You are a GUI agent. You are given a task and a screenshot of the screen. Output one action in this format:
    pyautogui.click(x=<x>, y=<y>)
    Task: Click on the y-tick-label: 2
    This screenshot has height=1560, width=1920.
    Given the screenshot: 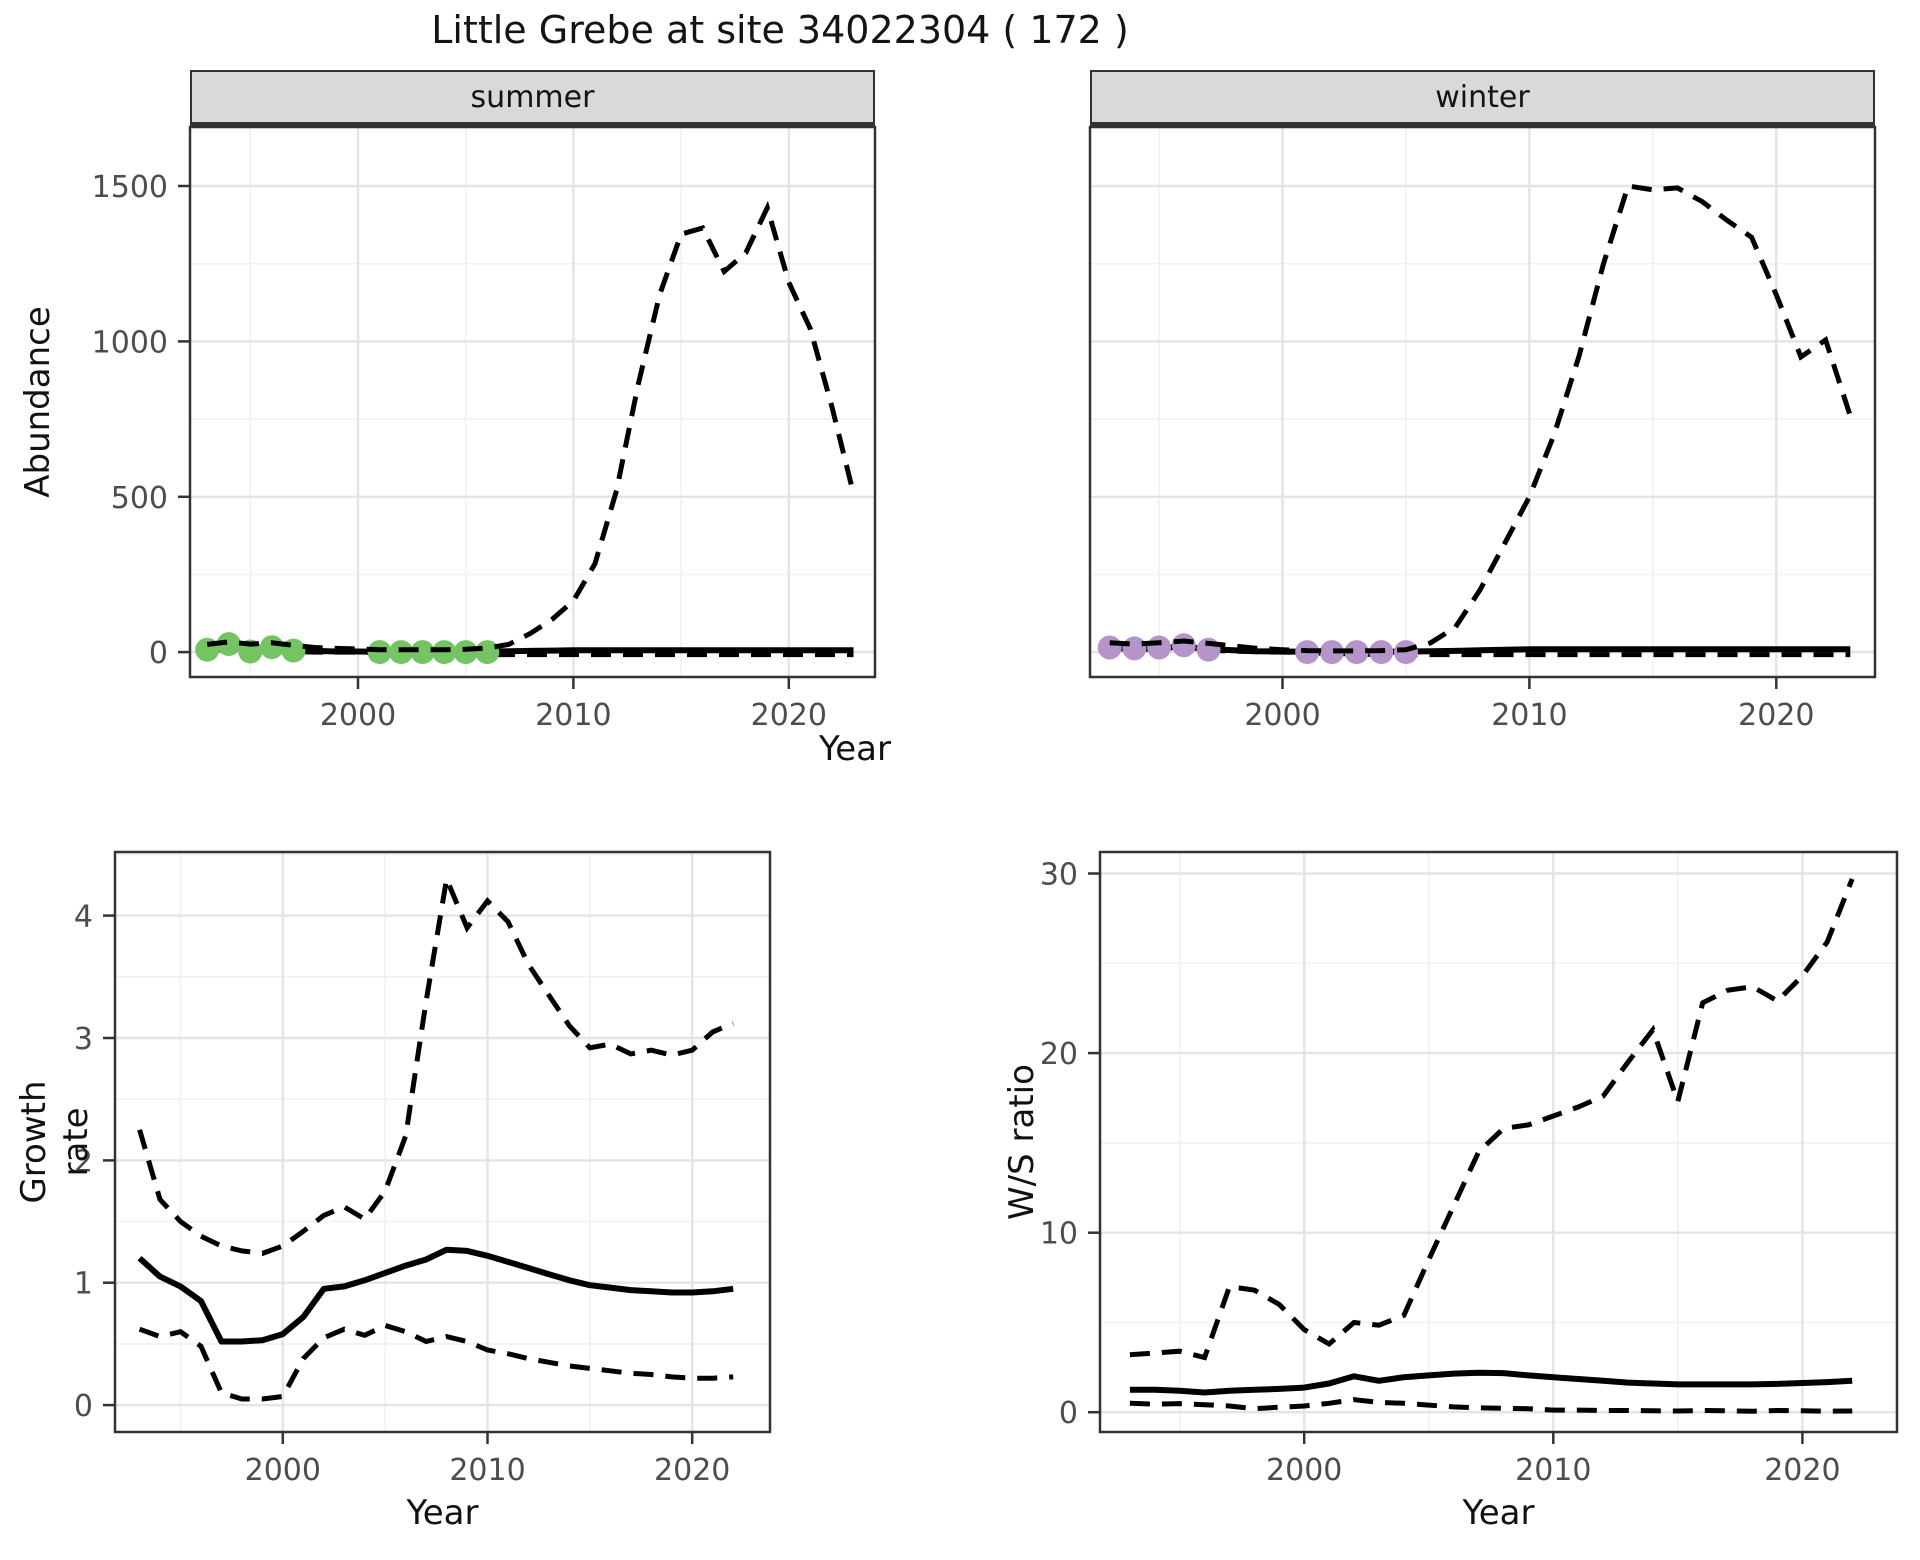 What is the action you would take?
    pyautogui.click(x=83, y=1161)
    